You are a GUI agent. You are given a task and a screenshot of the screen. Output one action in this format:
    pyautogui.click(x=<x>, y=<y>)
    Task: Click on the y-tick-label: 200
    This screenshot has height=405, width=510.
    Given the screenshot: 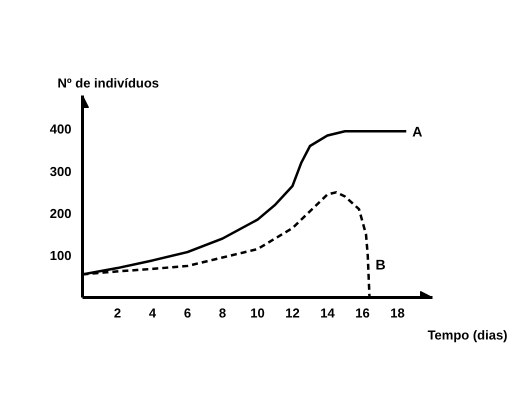 What is the action you would take?
    pyautogui.click(x=61, y=213)
    